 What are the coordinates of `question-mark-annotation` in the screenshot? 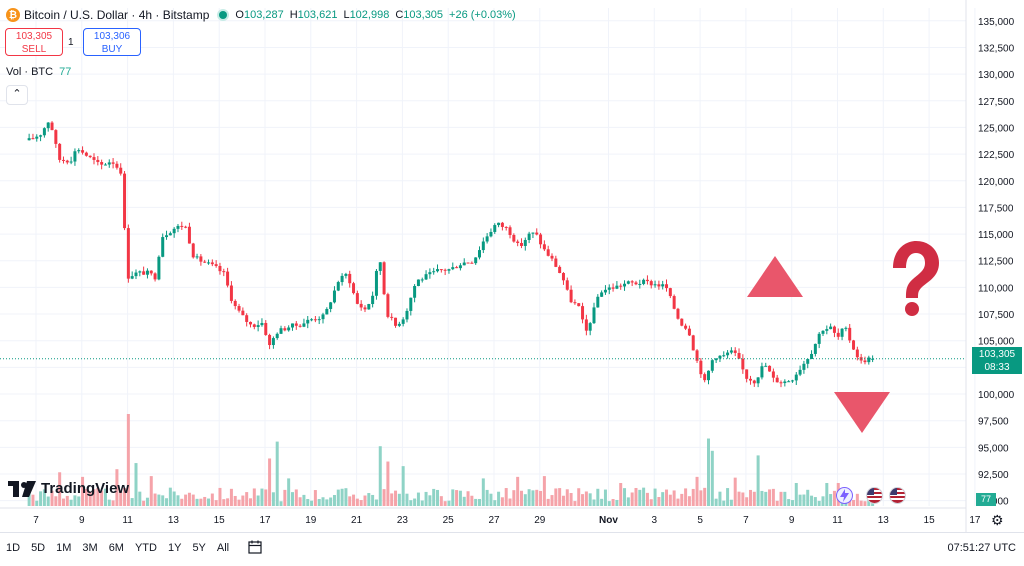 It's located at (916, 278).